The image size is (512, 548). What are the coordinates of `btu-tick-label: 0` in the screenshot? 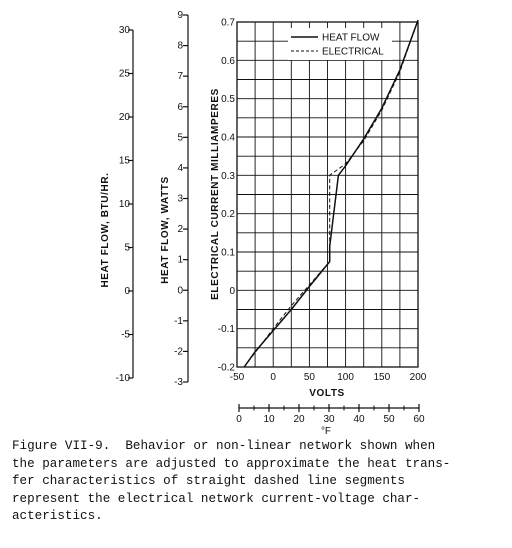 It's located at (127, 291).